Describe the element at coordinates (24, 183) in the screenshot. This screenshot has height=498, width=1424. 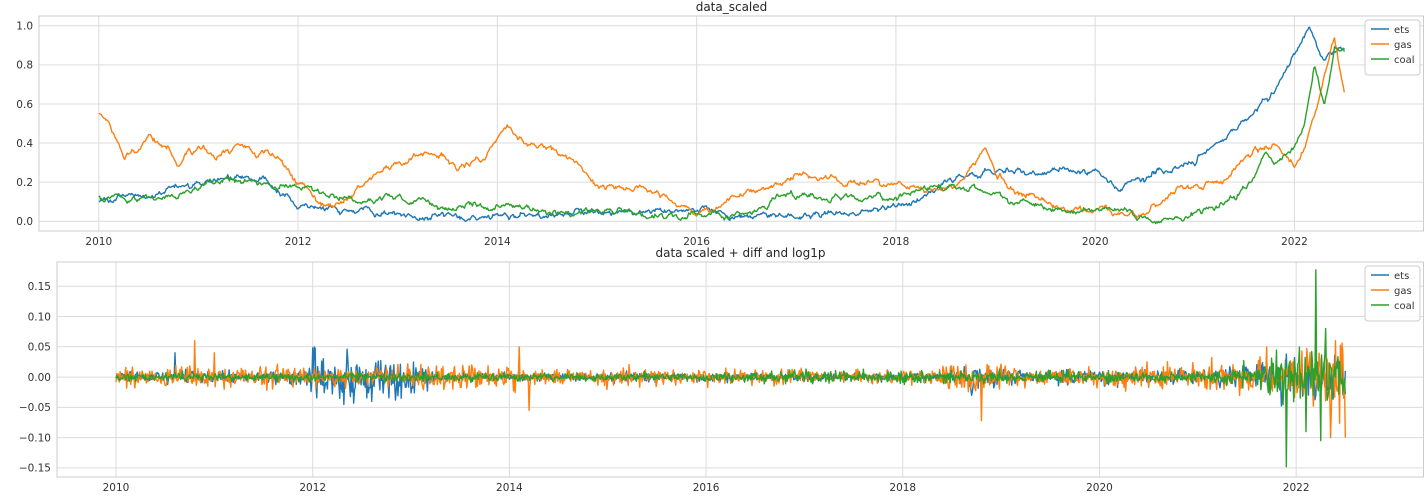
I see `y-tick-label: 0.2` at that location.